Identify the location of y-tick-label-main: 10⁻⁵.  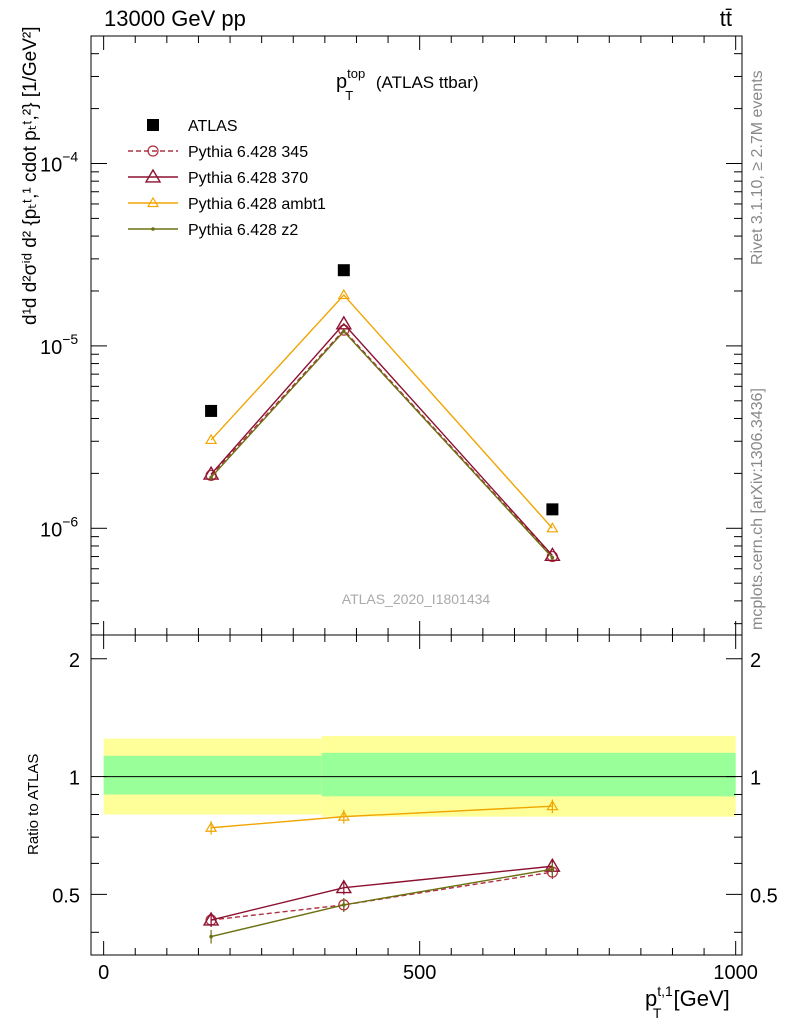
(59, 345).